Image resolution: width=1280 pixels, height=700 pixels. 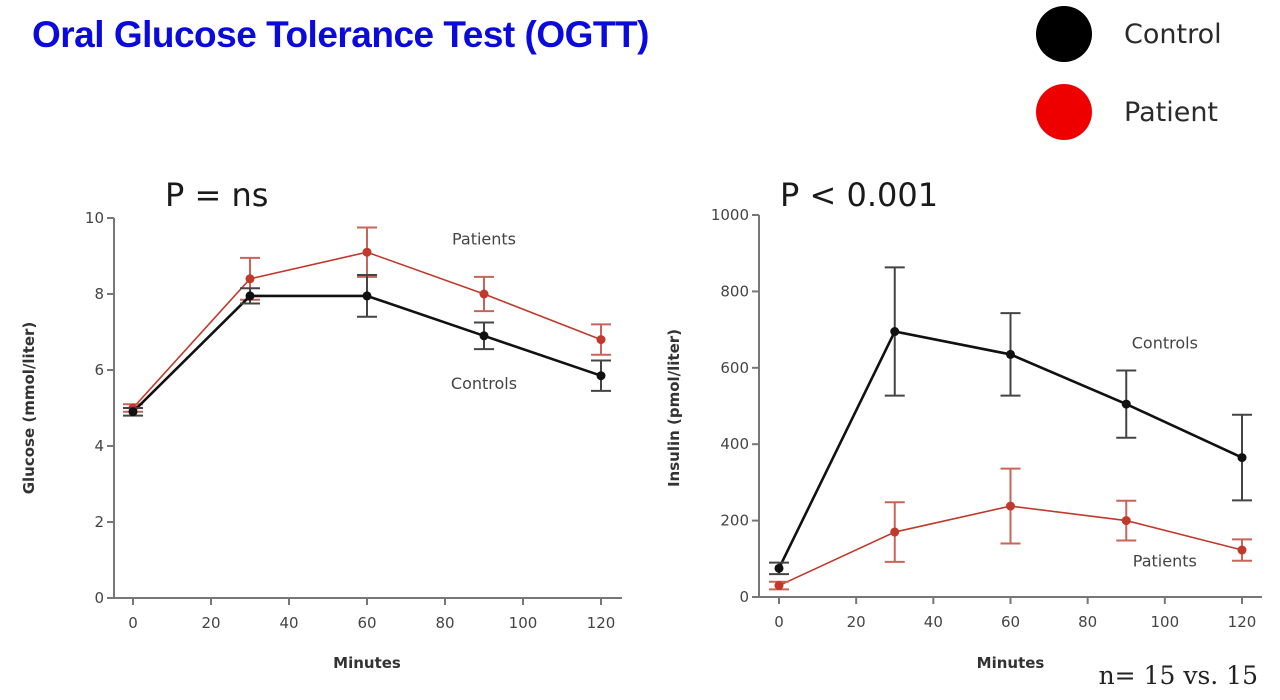 I want to click on y-tick-label: 200, so click(x=734, y=521).